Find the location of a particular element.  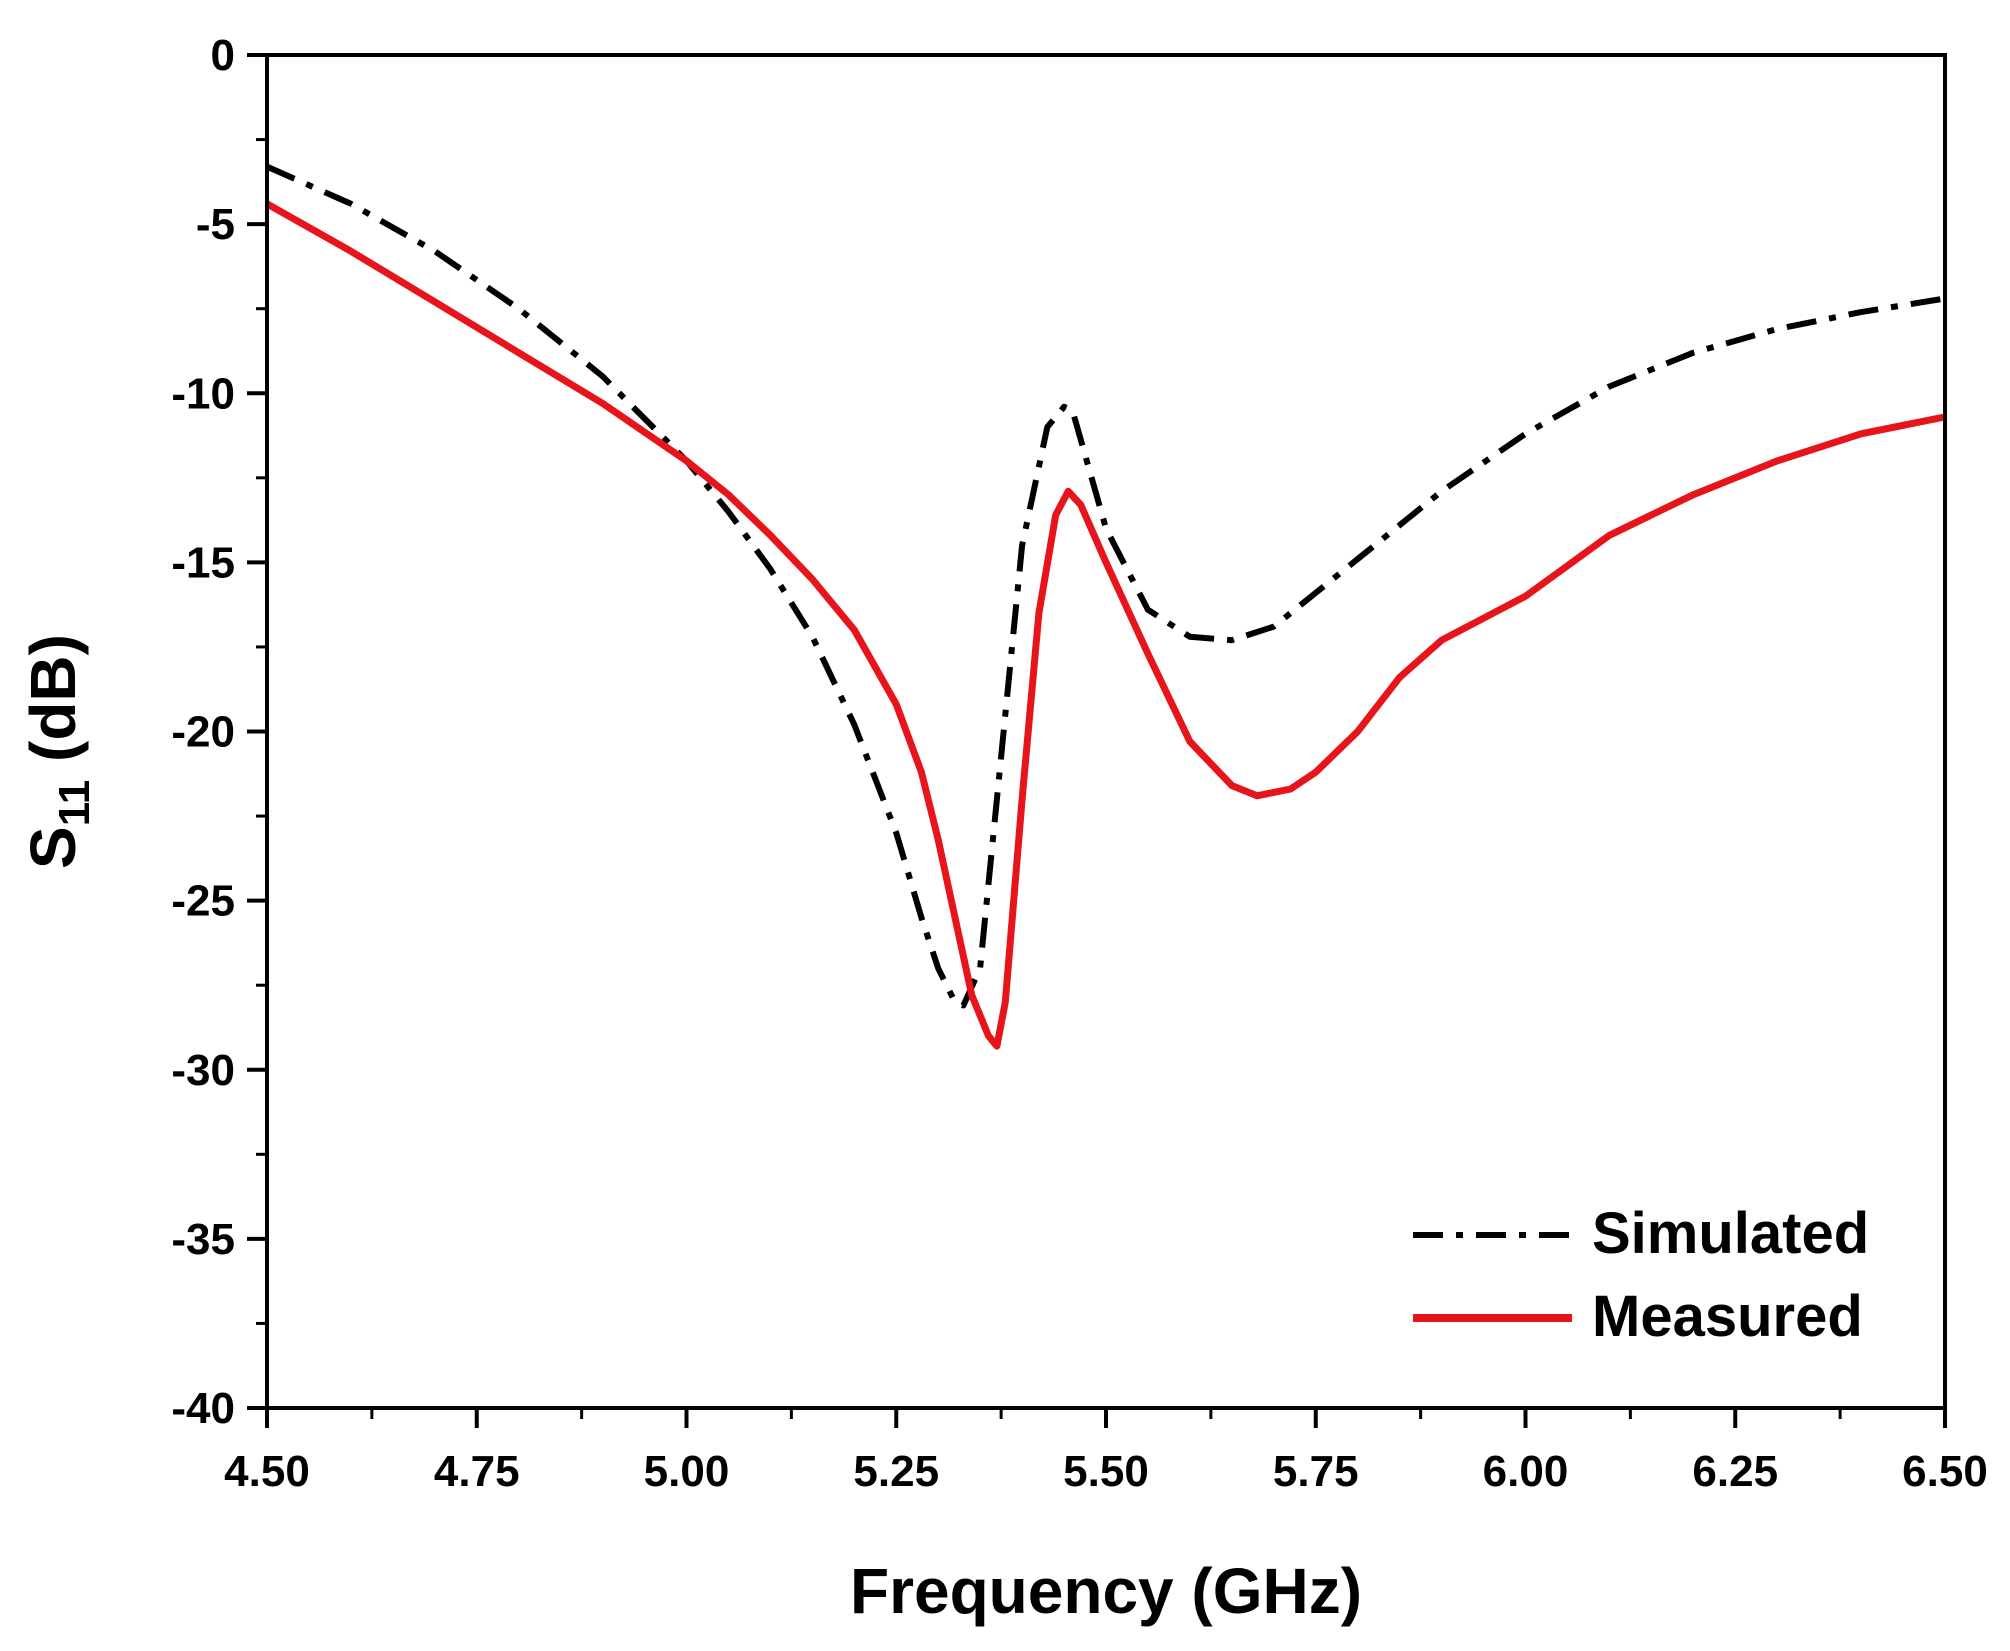

y-axis-title-subscript: 11 is located at coordinates (74, 803).